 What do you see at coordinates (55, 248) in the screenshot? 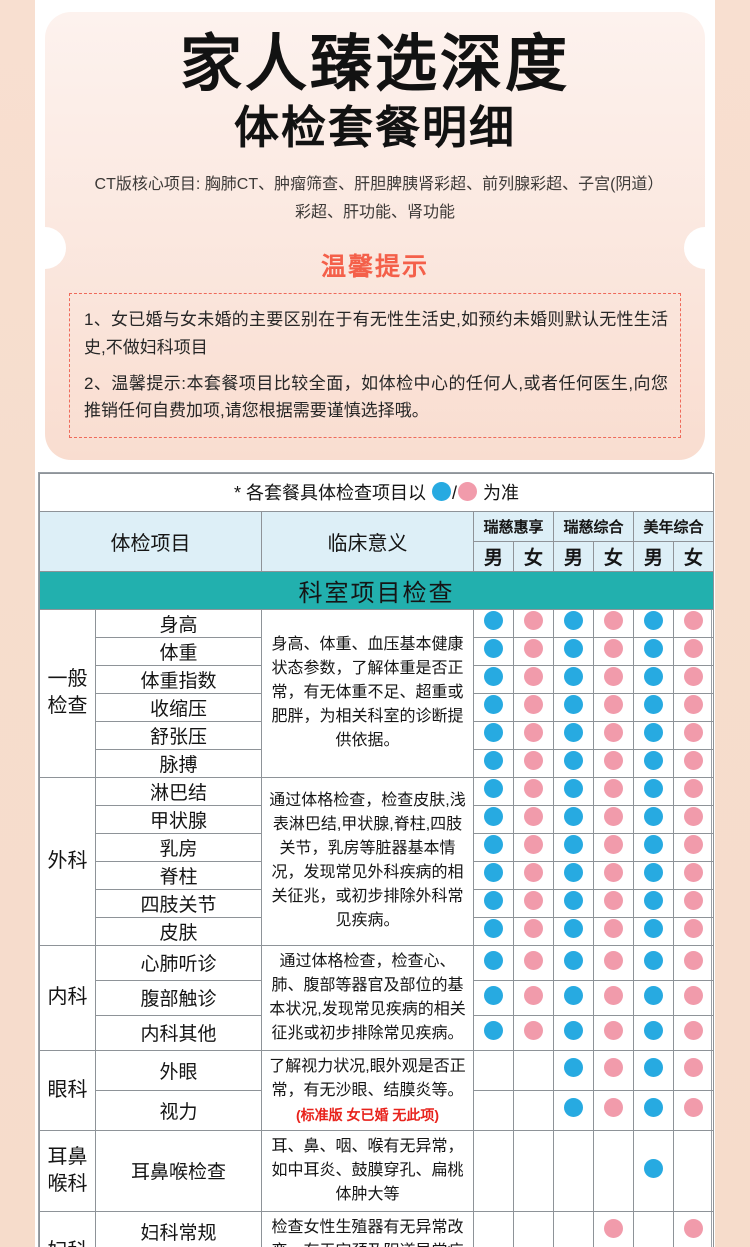
I see `ticket-notch-left` at bounding box center [55, 248].